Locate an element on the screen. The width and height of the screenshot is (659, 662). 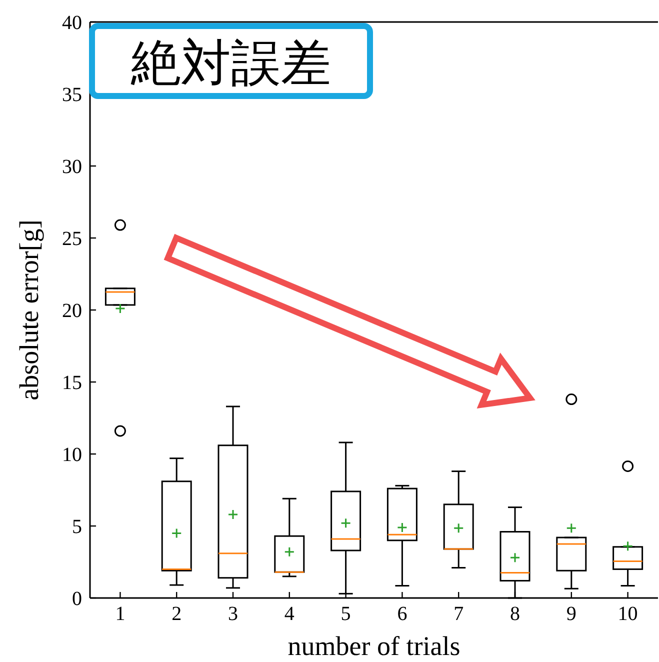
x-tick-label: 2 is located at coordinates (177, 614).